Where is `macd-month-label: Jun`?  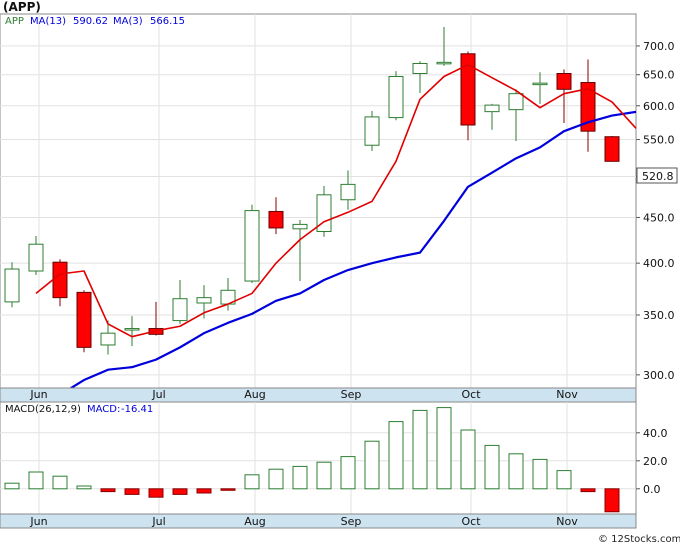
macd-month-label: Jun is located at coordinates (38, 521).